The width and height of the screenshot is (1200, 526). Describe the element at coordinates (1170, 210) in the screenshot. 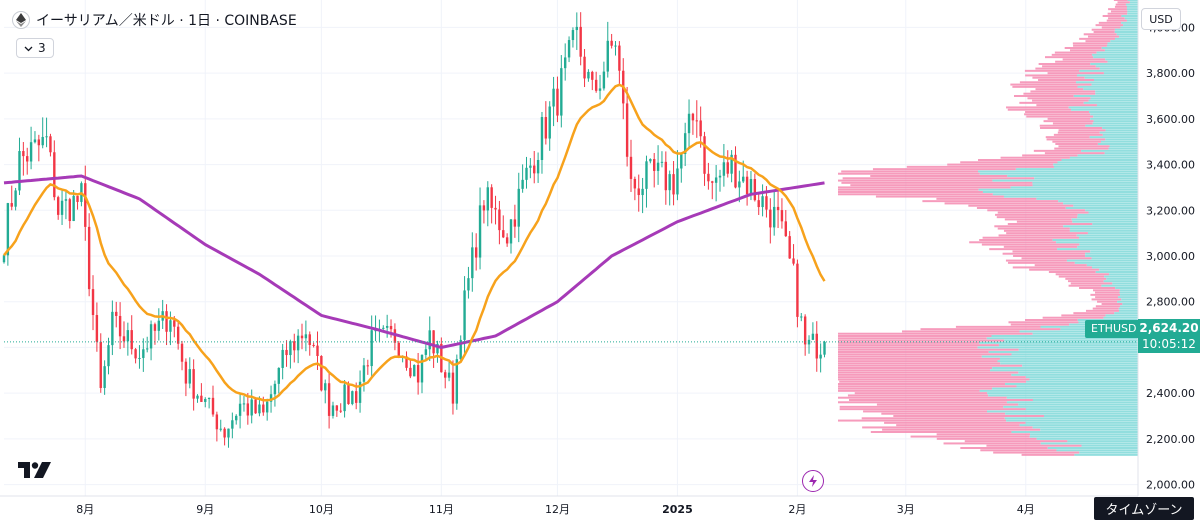

I see `price-tick-label: 3,200.00` at that location.